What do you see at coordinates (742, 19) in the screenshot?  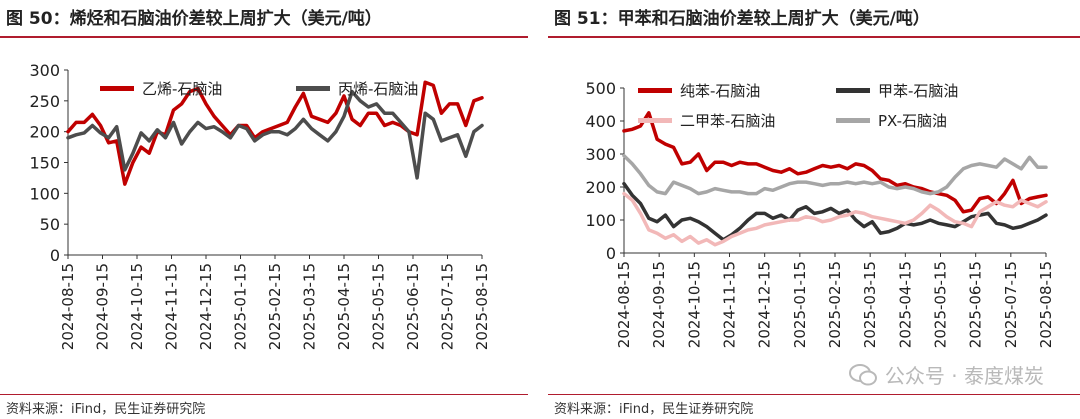 I see `chart-title: 图 51：甲苯和石脑油价差较上周扩大（美元/吨）` at bounding box center [742, 19].